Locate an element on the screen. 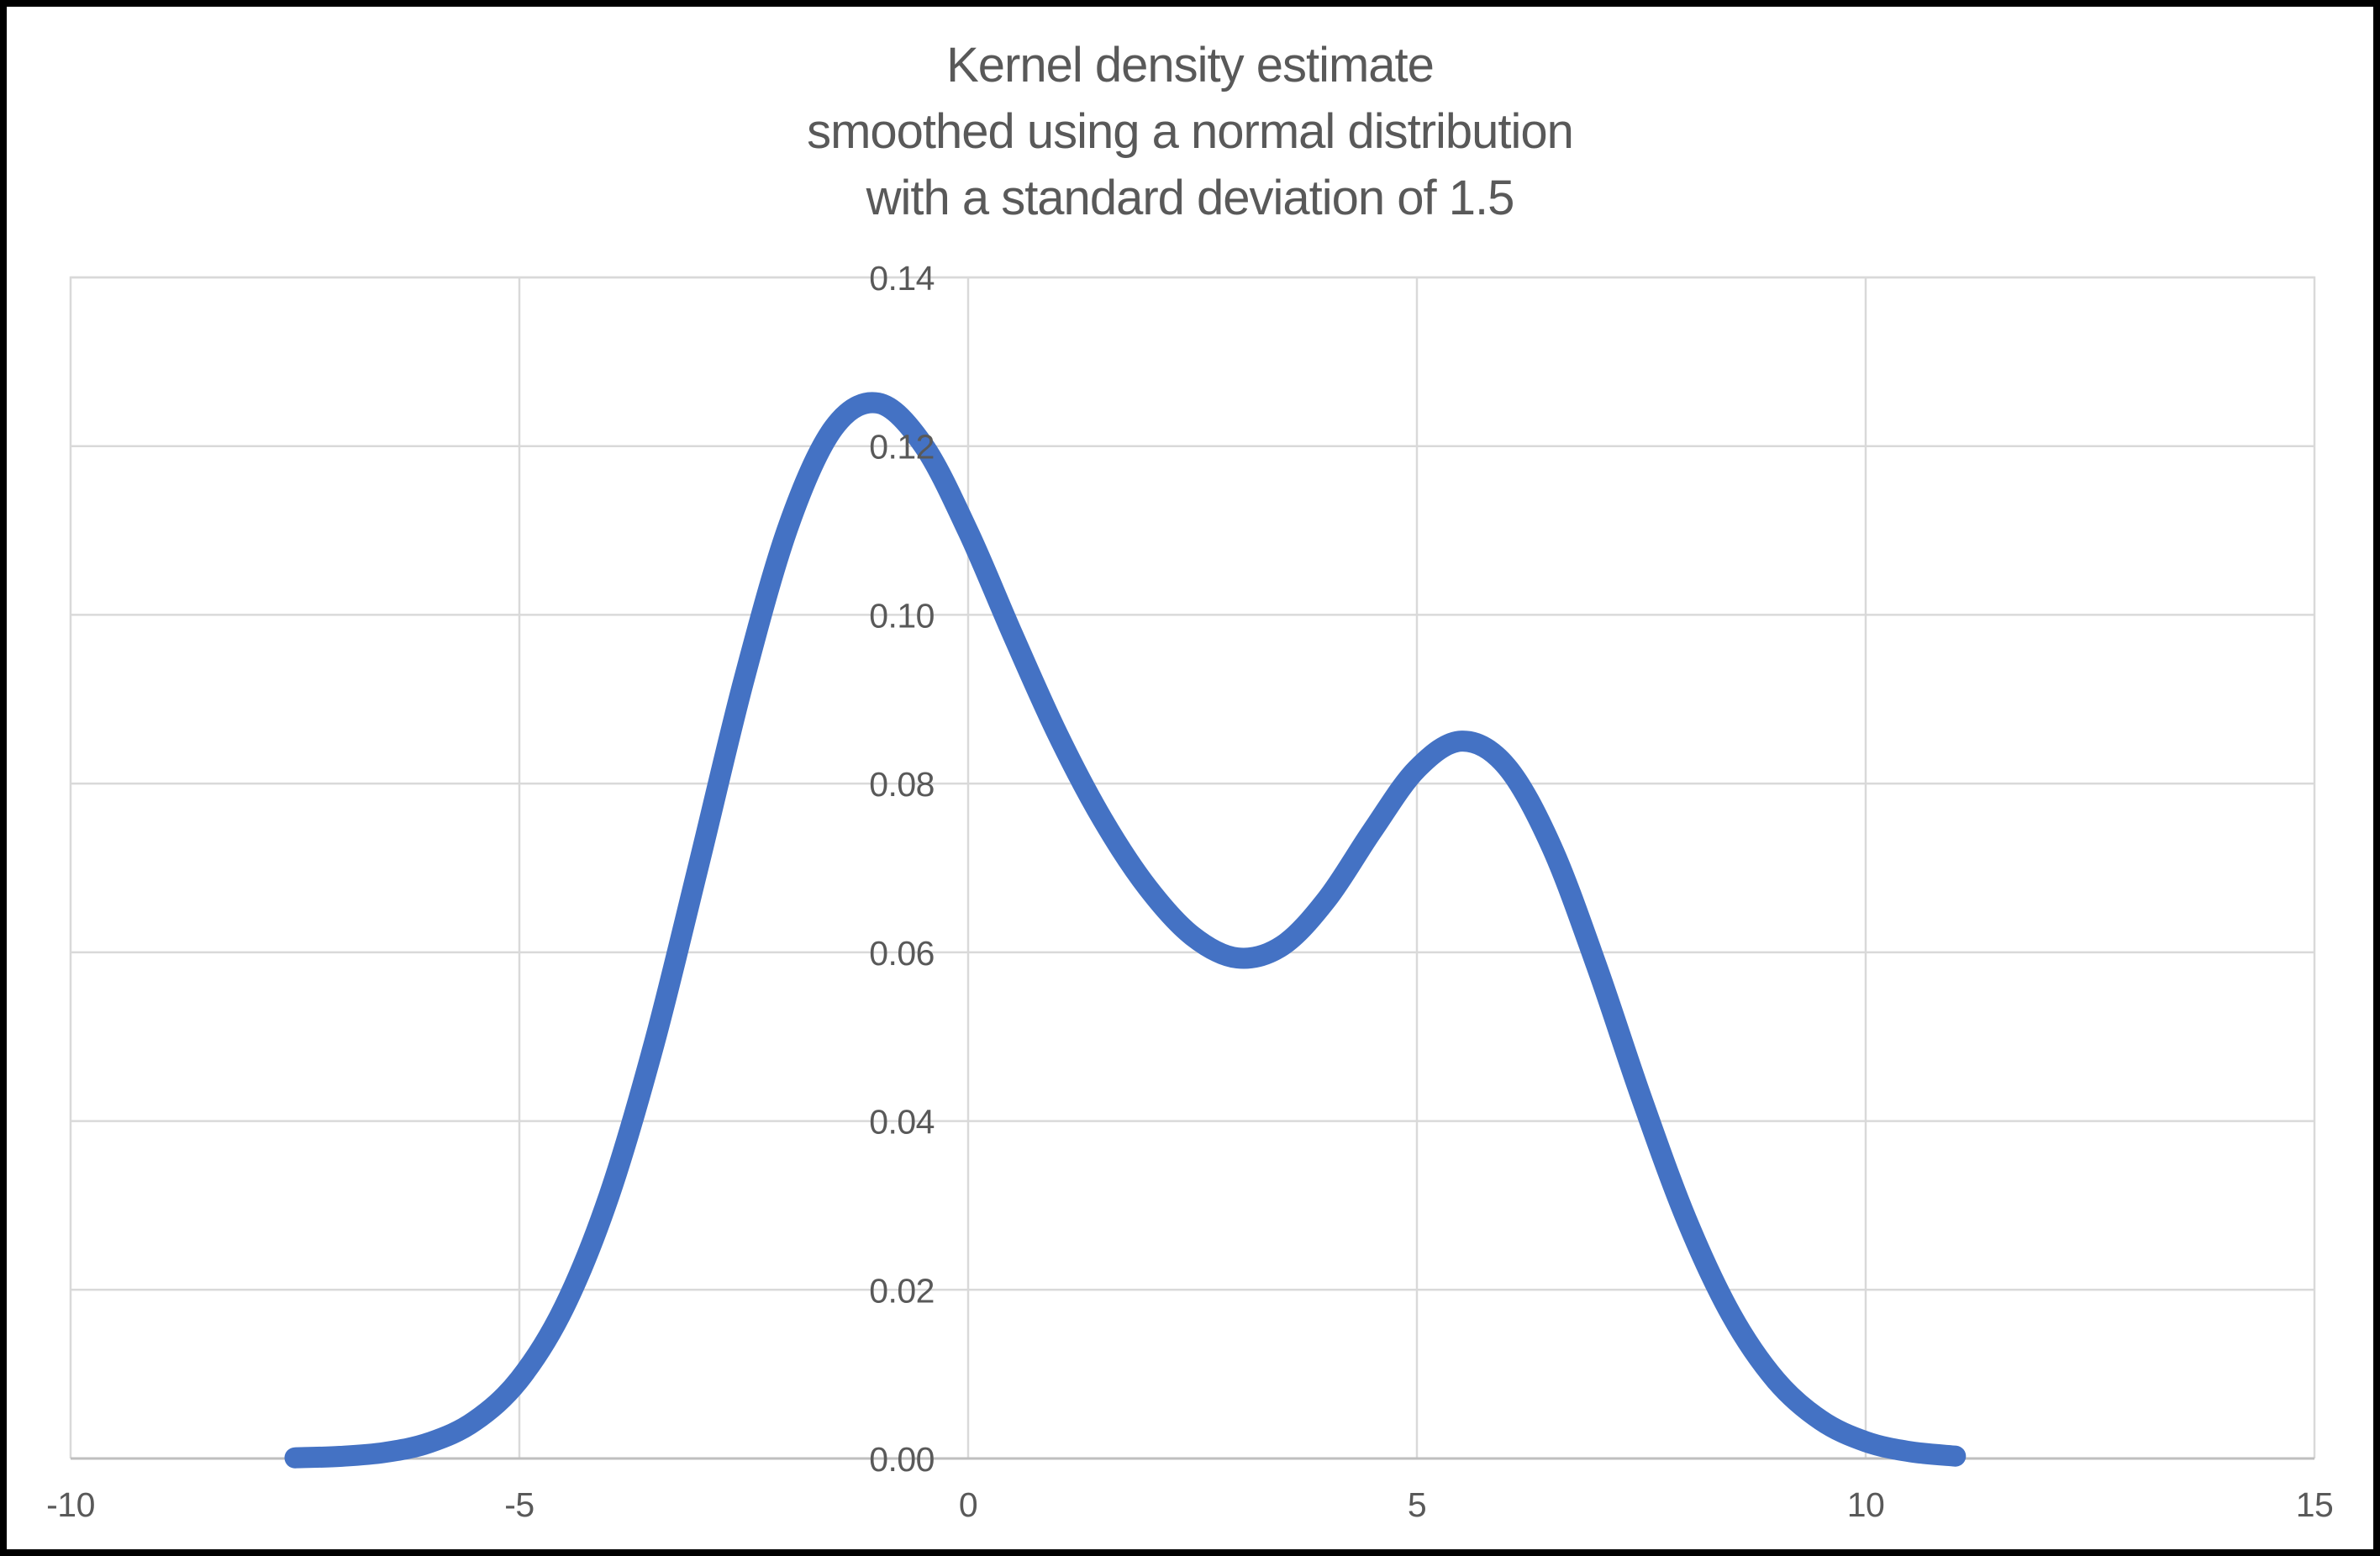 The width and height of the screenshot is (2380, 1556). y-tick-label: 0.14 is located at coordinates (902, 278).